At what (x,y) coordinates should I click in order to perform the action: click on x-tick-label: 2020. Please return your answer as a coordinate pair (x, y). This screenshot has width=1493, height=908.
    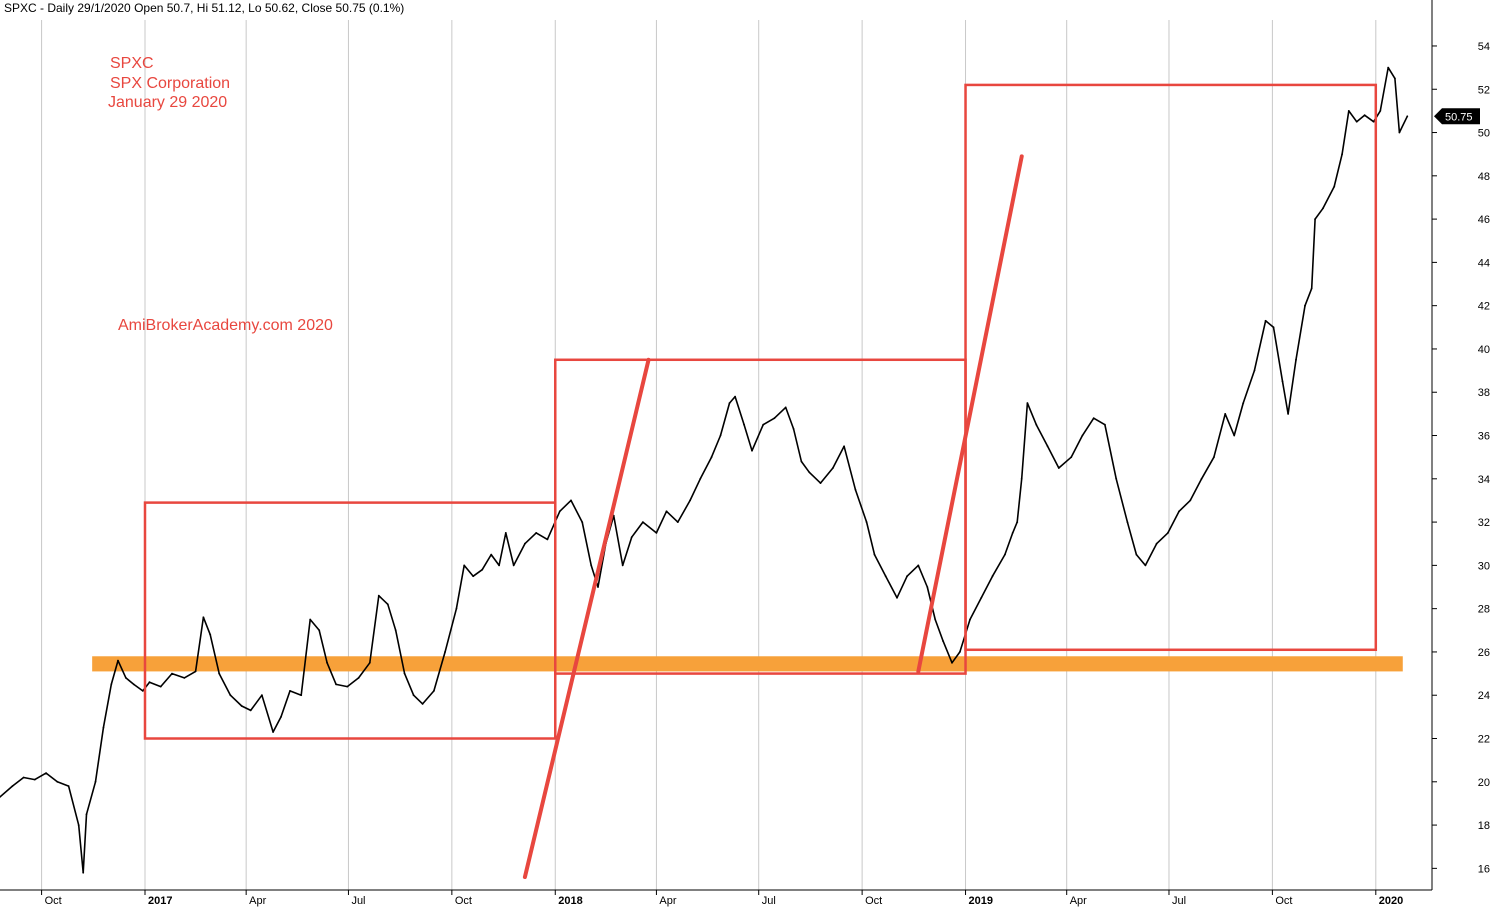
    Looking at the image, I should click on (1391, 901).